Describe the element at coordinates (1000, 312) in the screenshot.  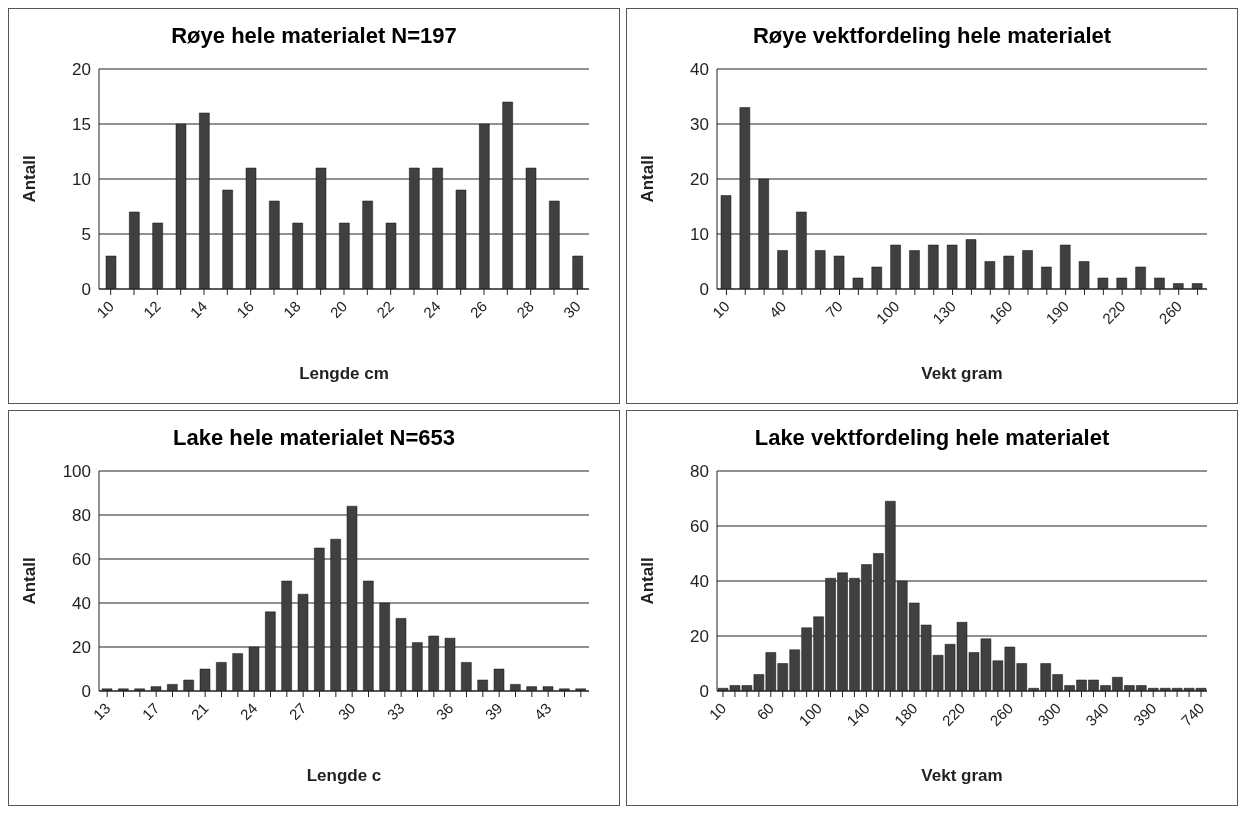
I see `x-tick-label: 160` at that location.